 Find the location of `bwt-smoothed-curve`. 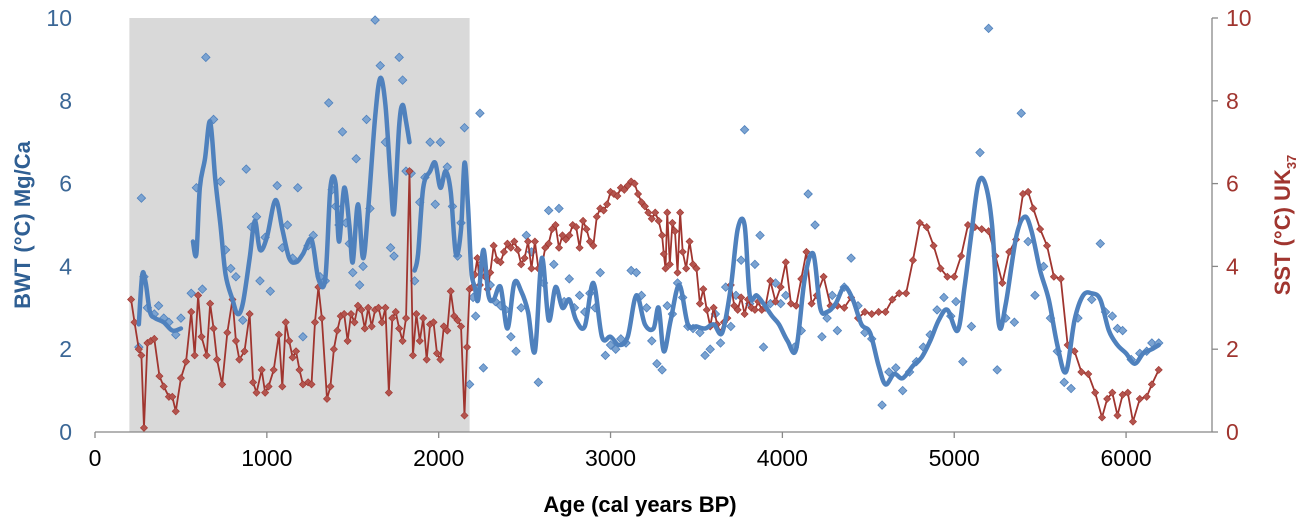

bwt-smoothed-curve is located at coordinates (160, 301).